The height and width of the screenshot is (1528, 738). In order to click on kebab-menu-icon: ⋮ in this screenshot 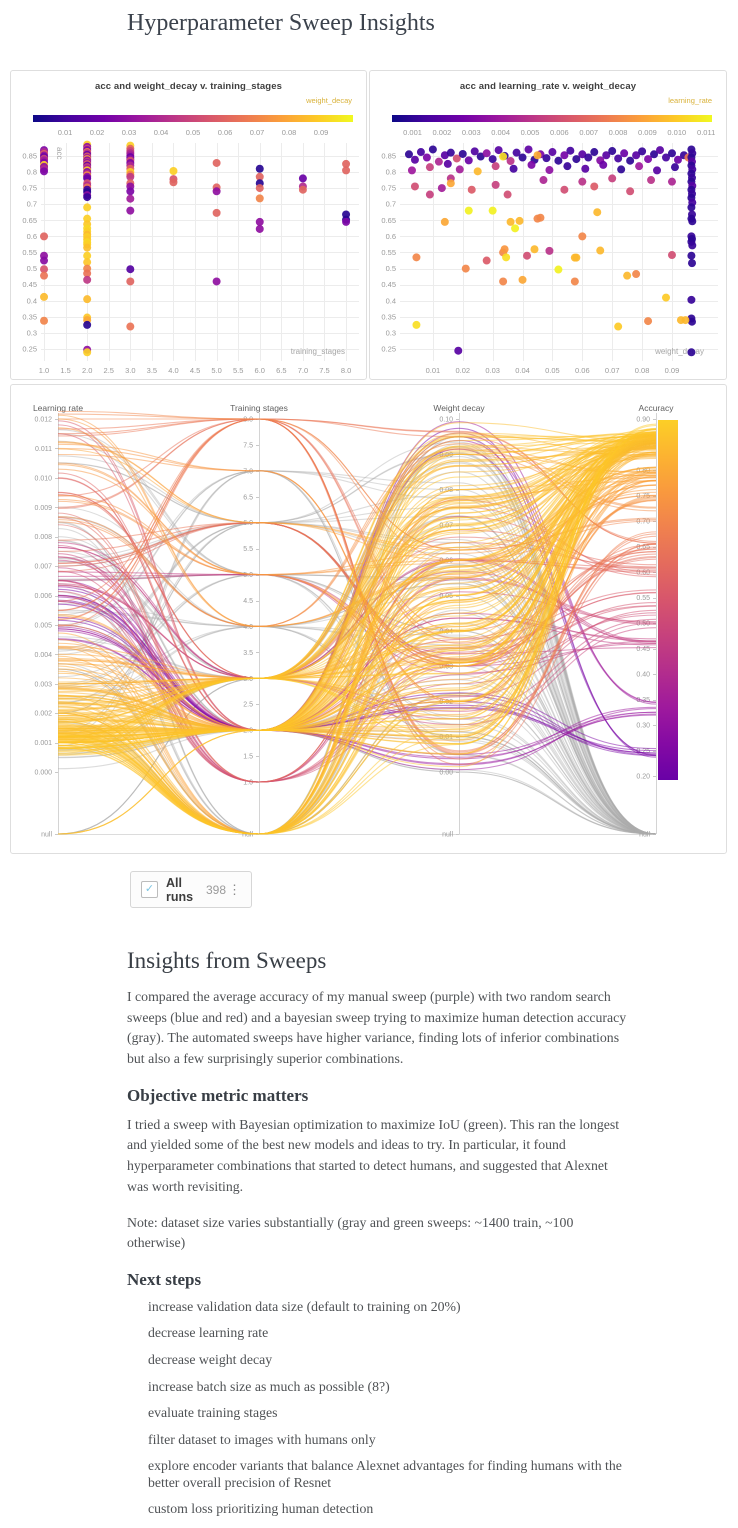, I will do `click(234, 889)`.